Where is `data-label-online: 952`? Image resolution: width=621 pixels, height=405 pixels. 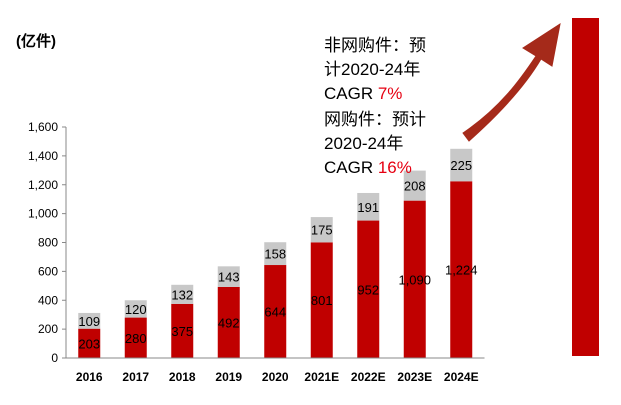
data-label-online: 952 is located at coordinates (368, 289).